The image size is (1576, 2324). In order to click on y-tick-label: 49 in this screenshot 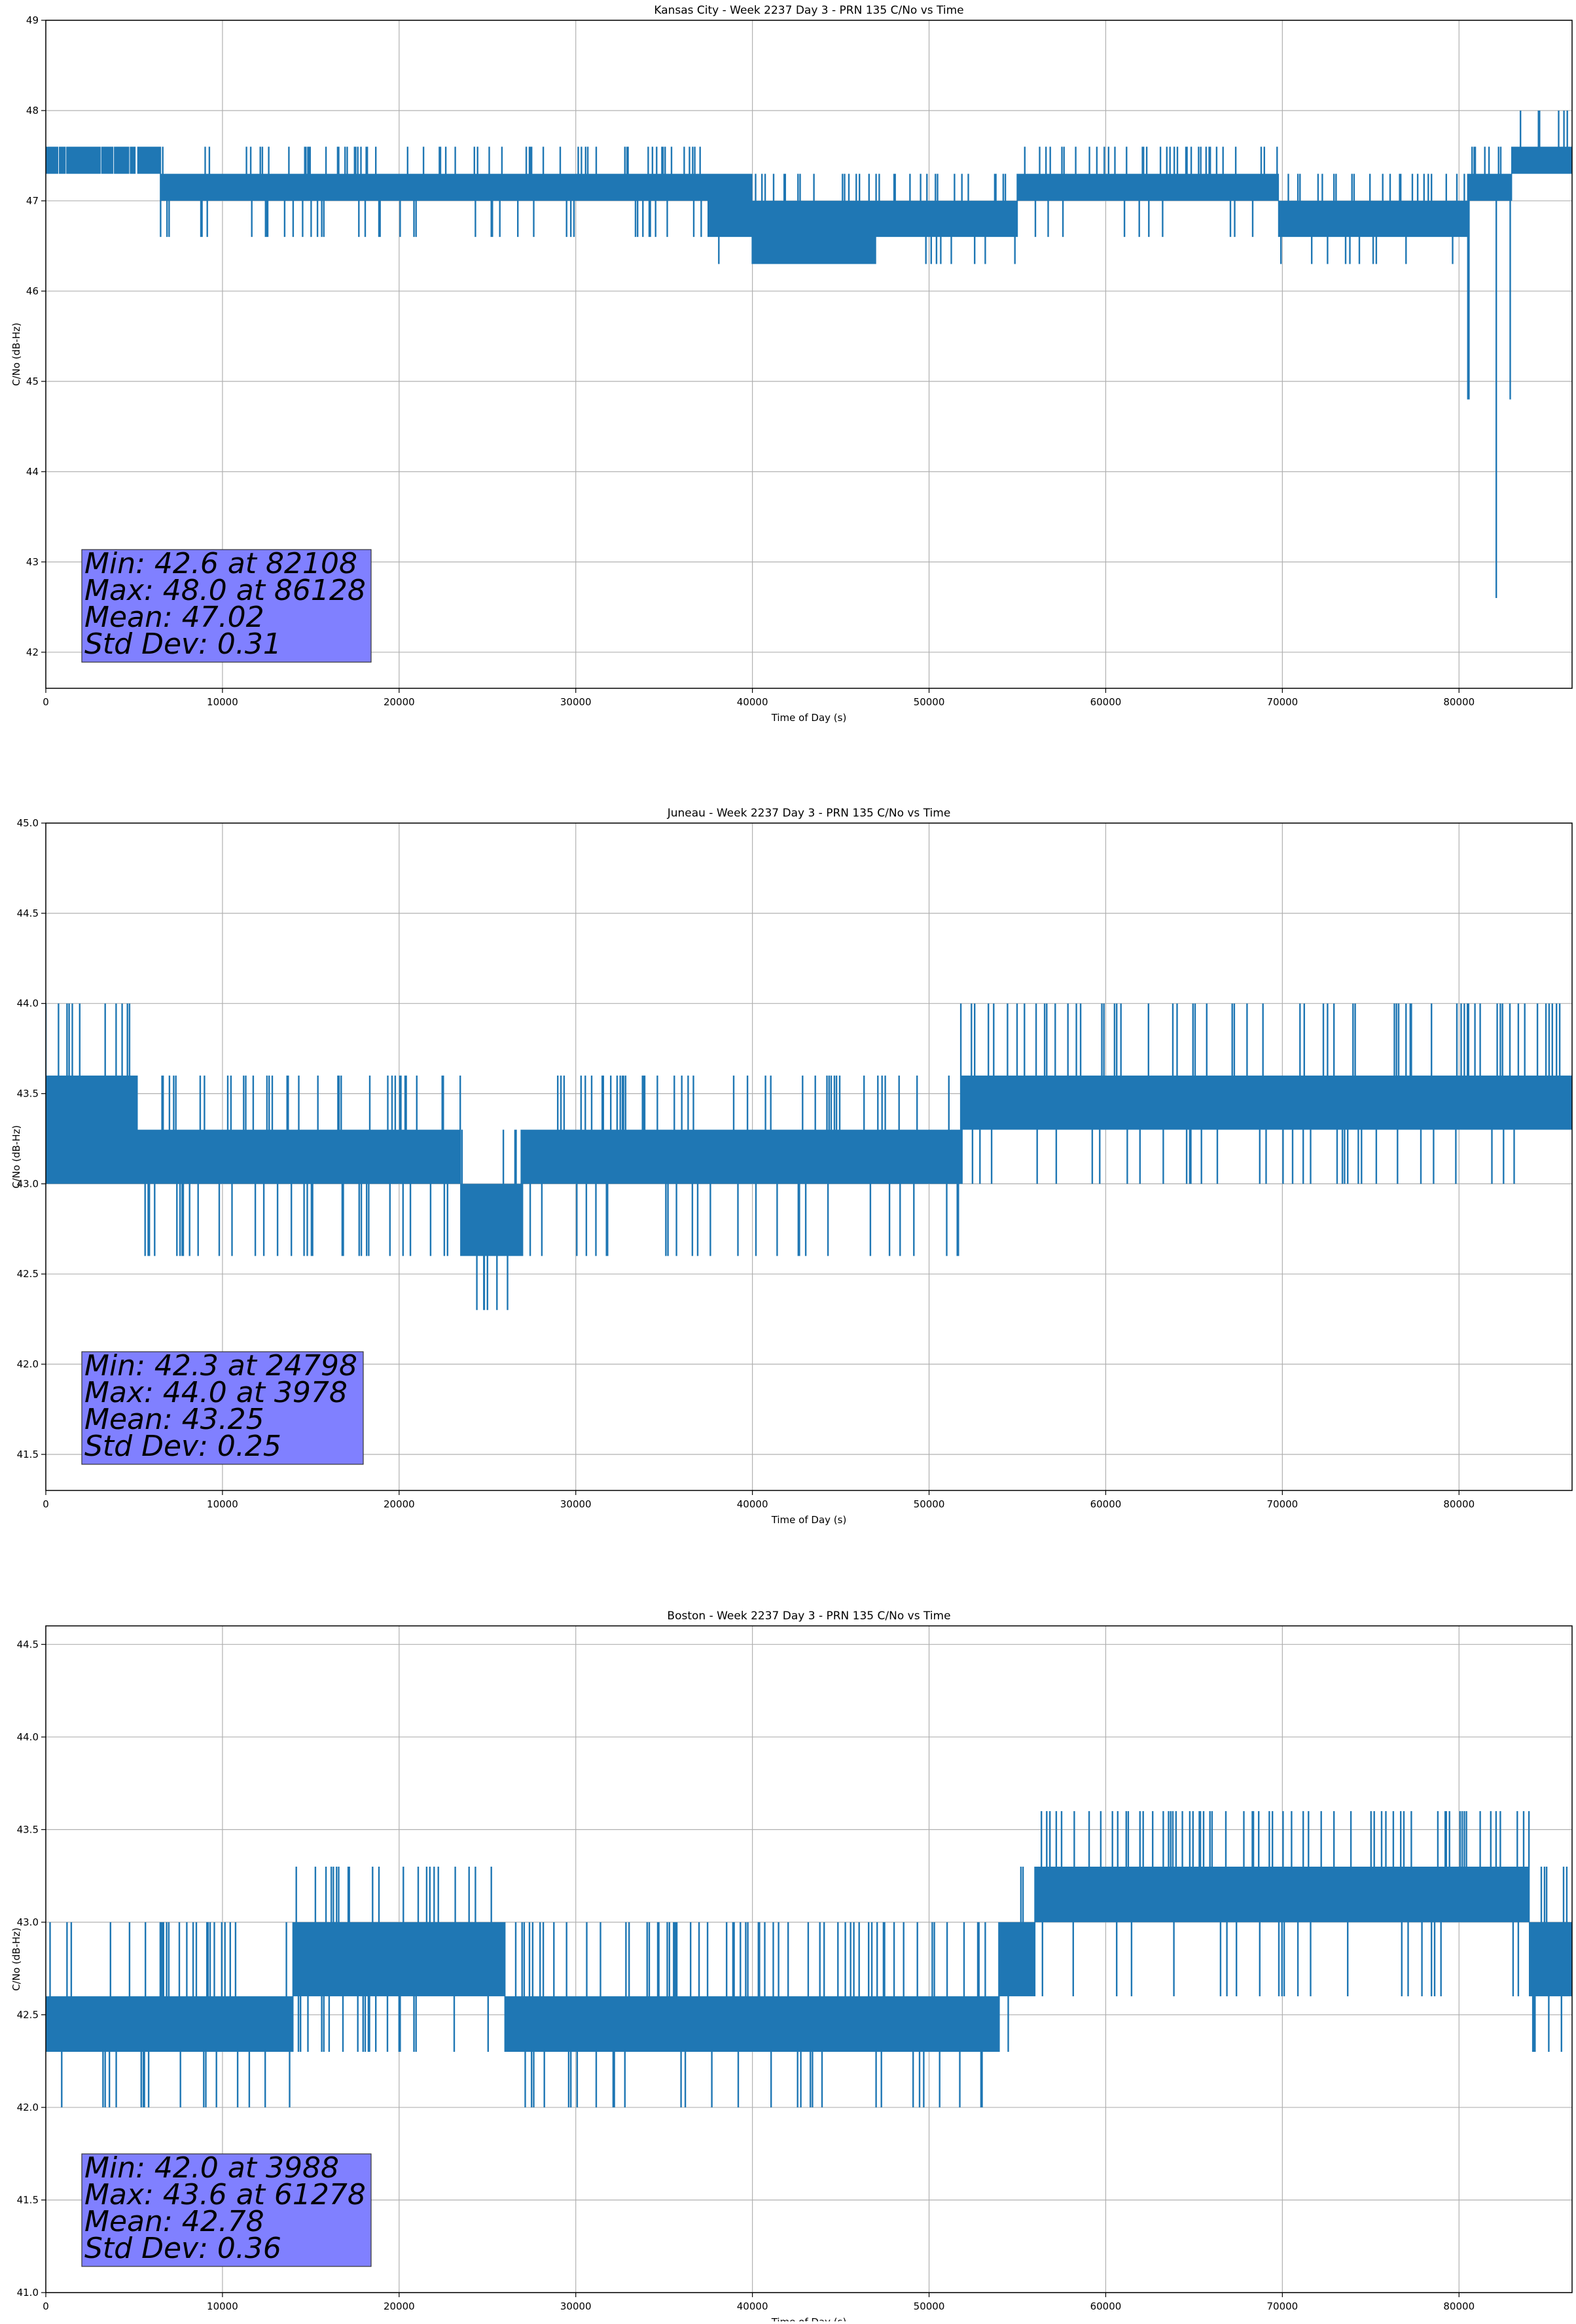, I will do `click(32, 20)`.